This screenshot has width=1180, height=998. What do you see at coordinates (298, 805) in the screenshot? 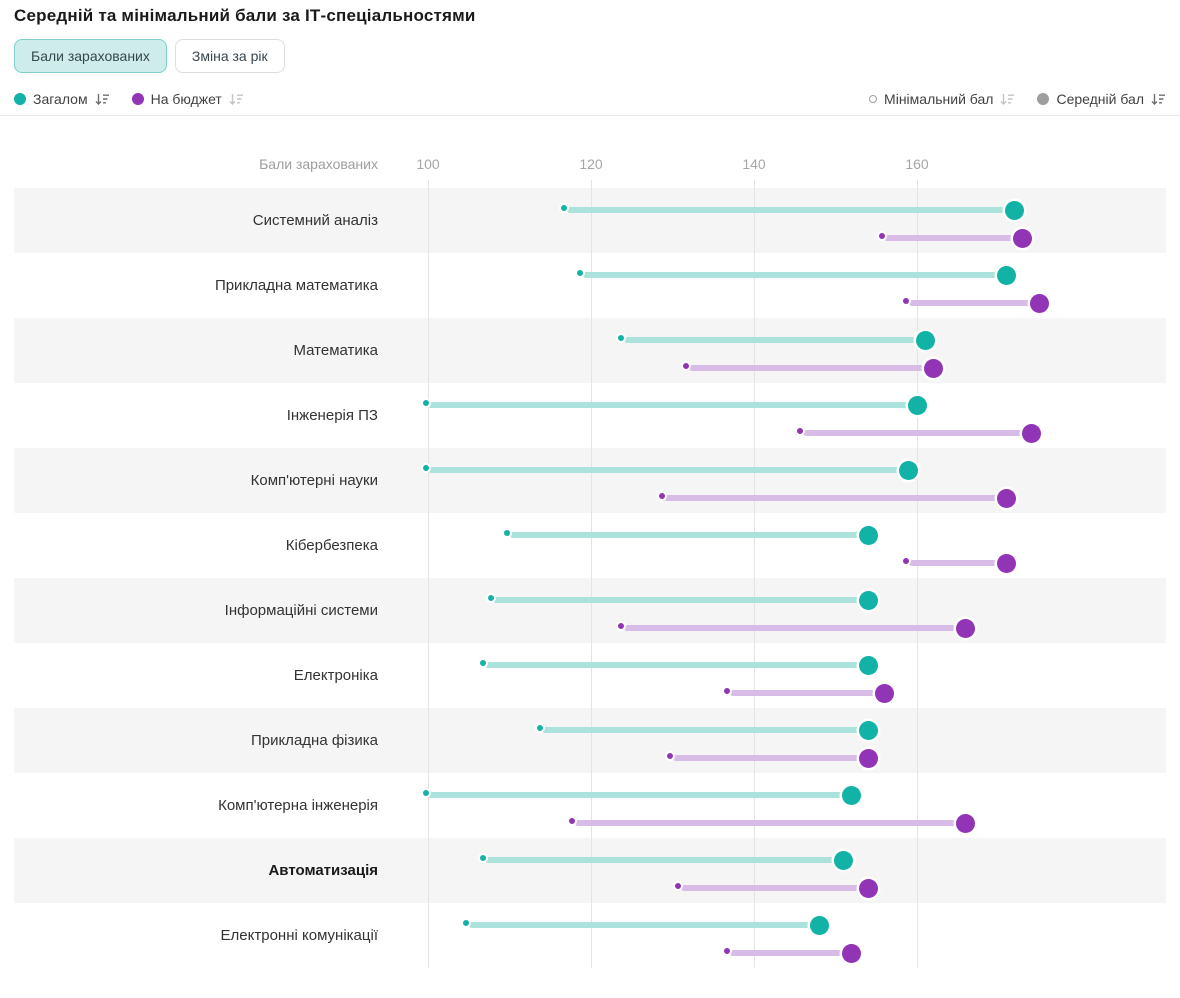
I see `category-label: Комп'ютерна інженерія` at bounding box center [298, 805].